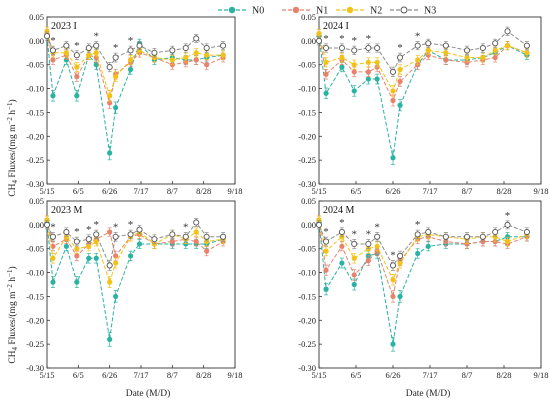  Describe the element at coordinates (46, 375) in the screenshot. I see `x-tick-label: 5/15` at that location.